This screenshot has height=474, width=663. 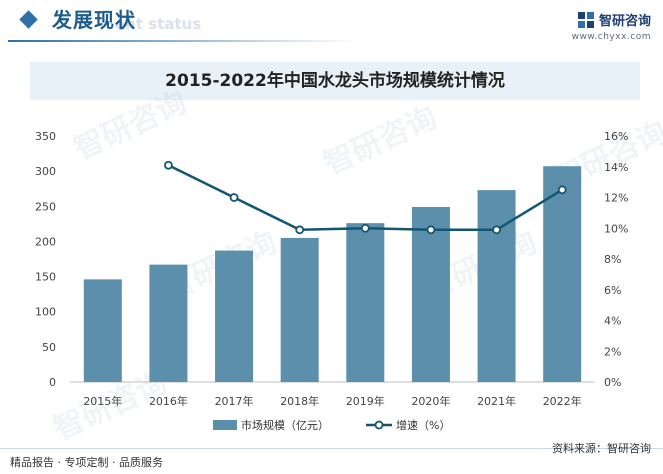 I want to click on y-right-tick-label: 16%, so click(x=616, y=136).